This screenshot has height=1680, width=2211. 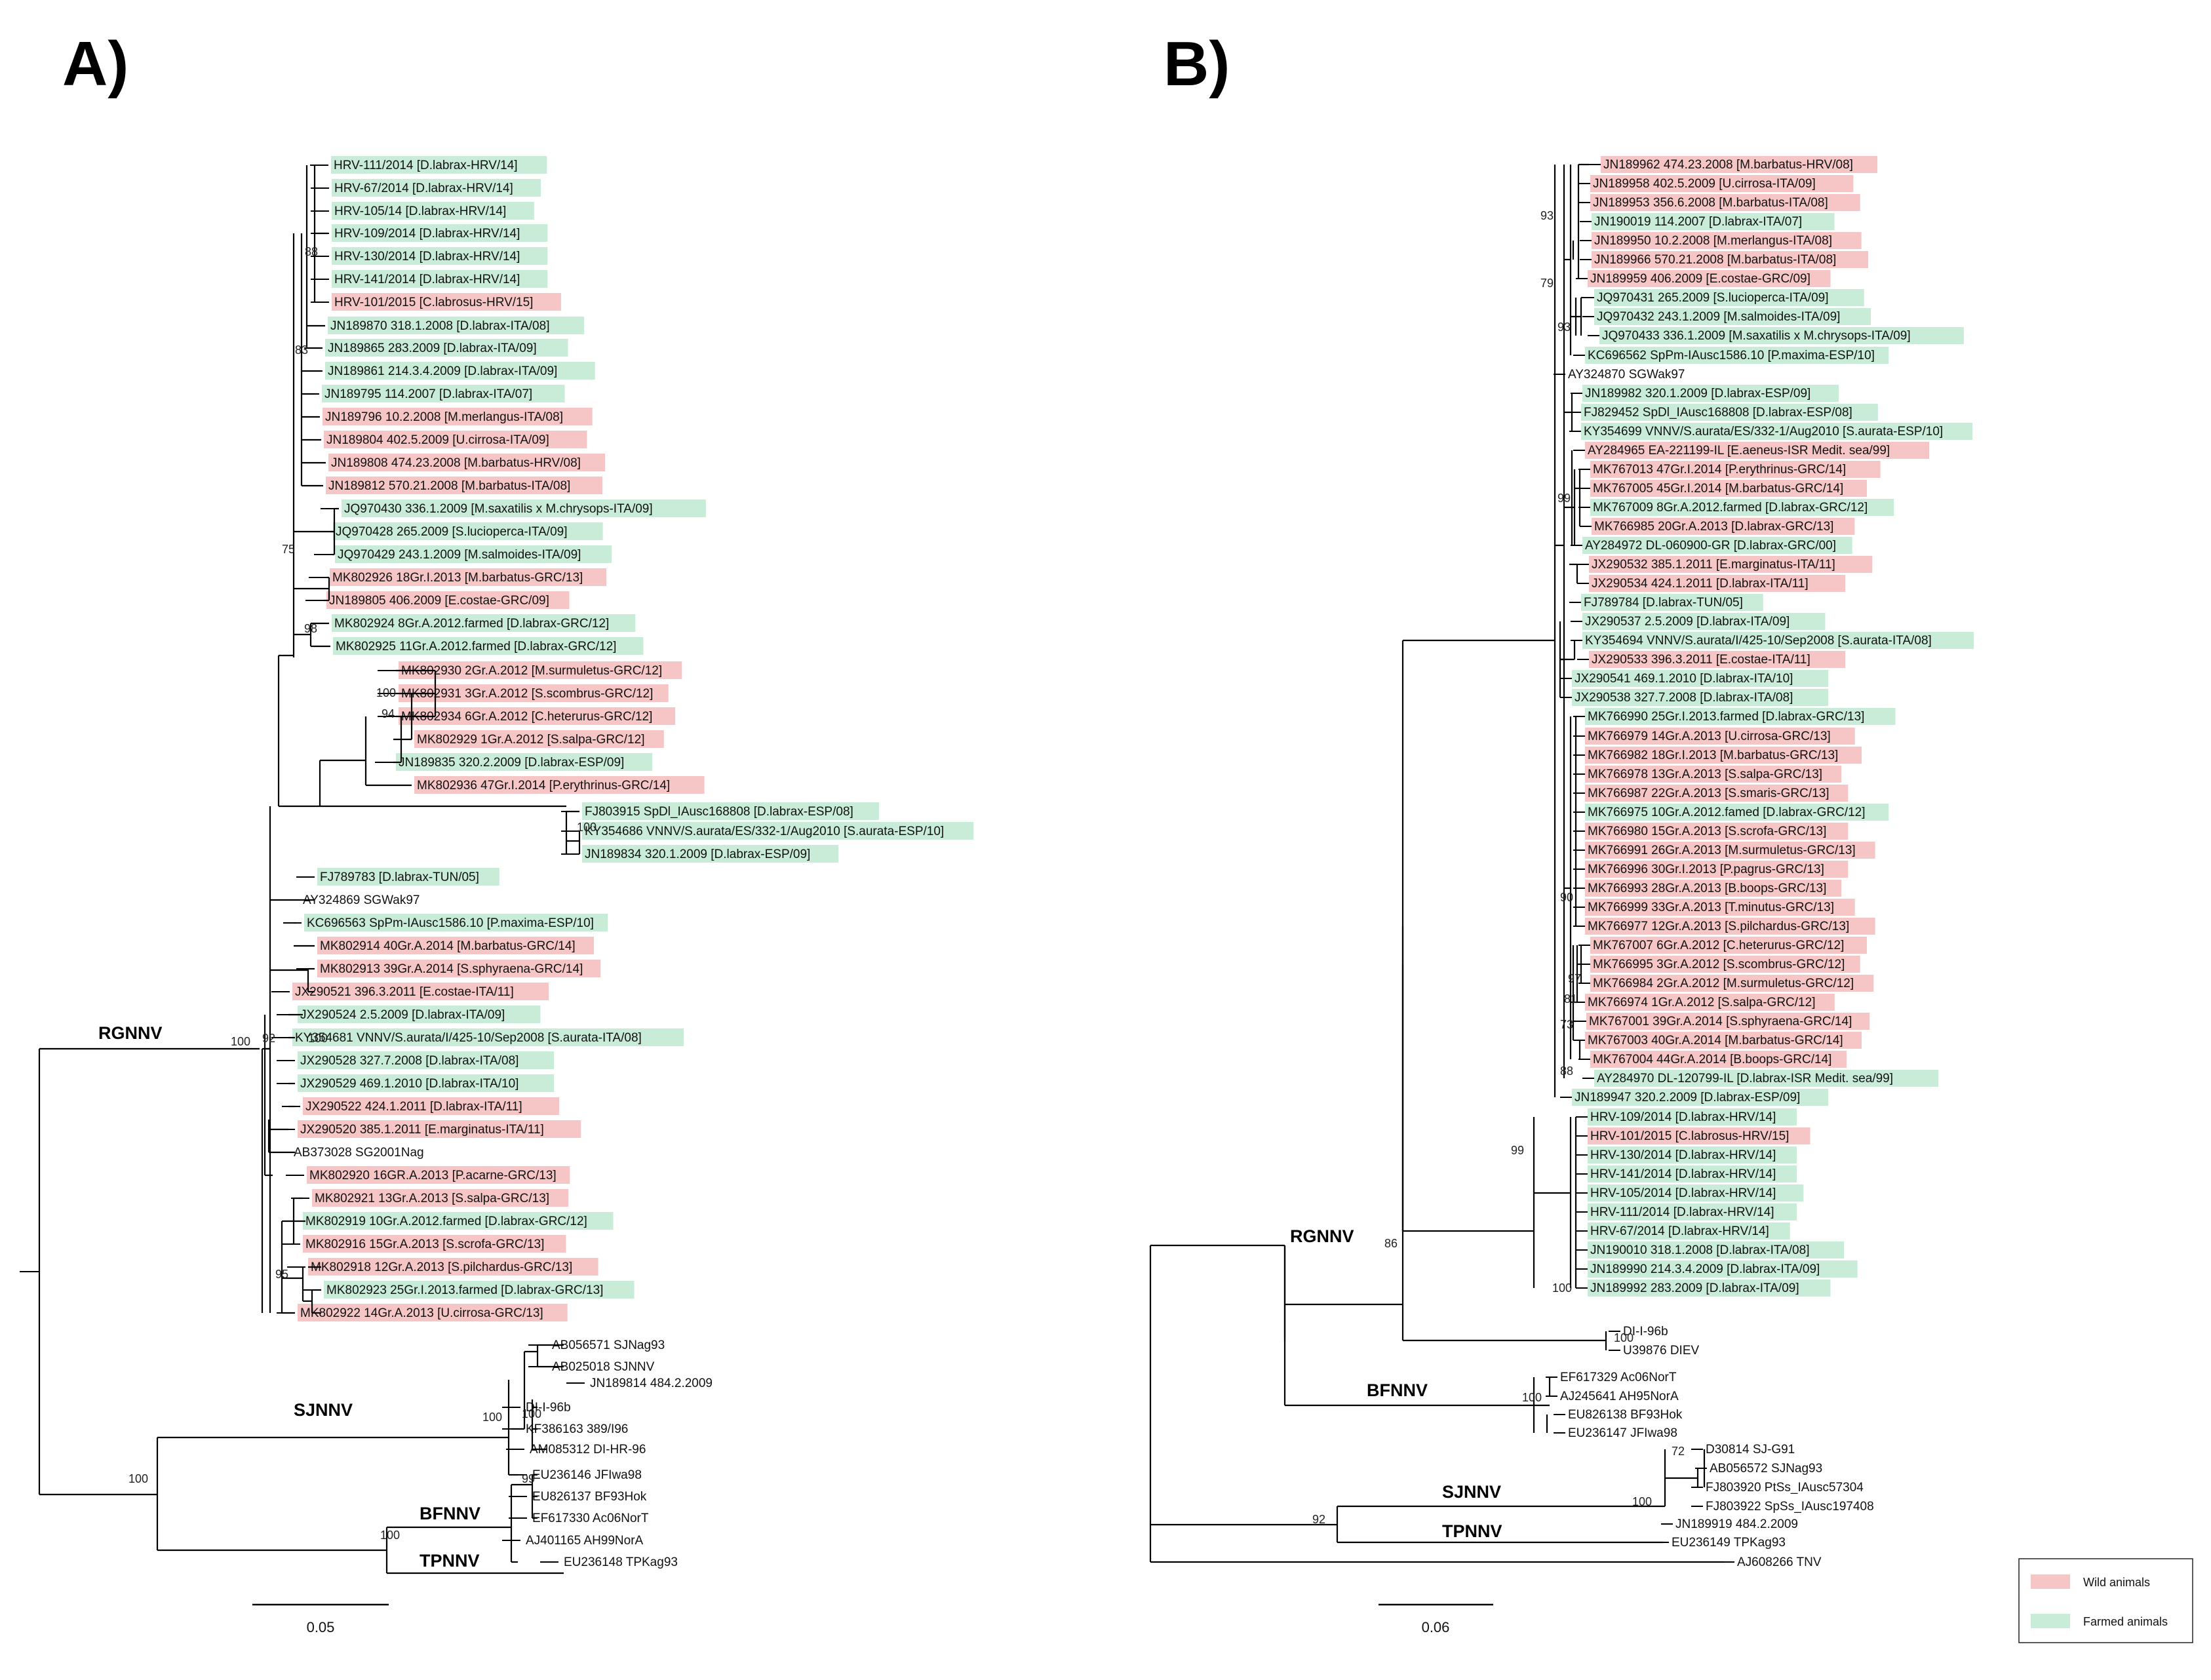 What do you see at coordinates (1710, 546) in the screenshot?
I see `leaf-label: AY284972 DL-060900-GR [D.labrax-GRC/00]` at bounding box center [1710, 546].